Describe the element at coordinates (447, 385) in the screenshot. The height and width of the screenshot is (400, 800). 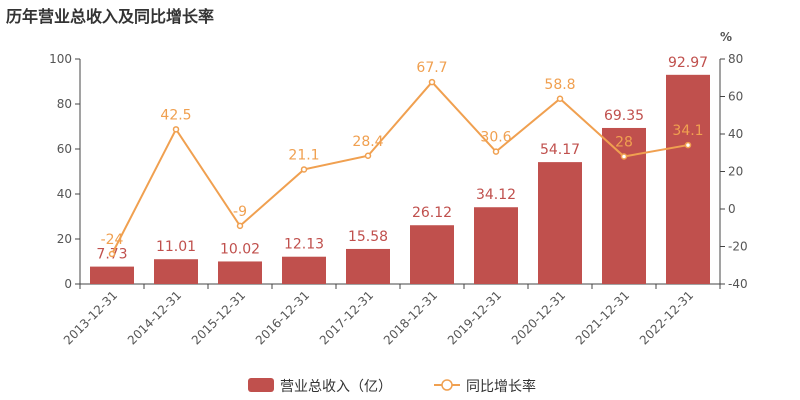
I see `legend-swatch-growth-marker` at that location.